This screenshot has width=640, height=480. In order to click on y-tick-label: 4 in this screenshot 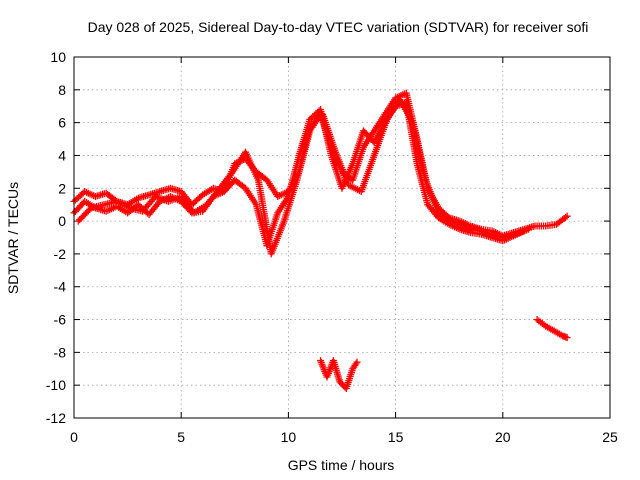, I will do `click(62, 155)`.